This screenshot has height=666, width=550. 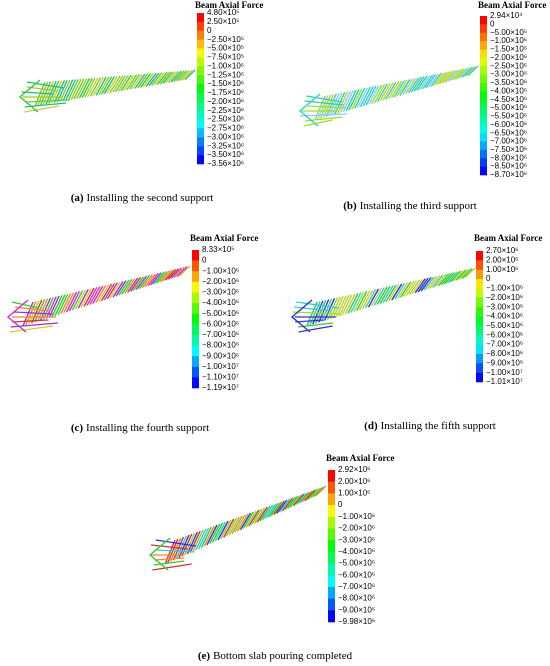 What do you see at coordinates (150, 198) in the screenshot?
I see `caption-text: Installing the second support` at bounding box center [150, 198].